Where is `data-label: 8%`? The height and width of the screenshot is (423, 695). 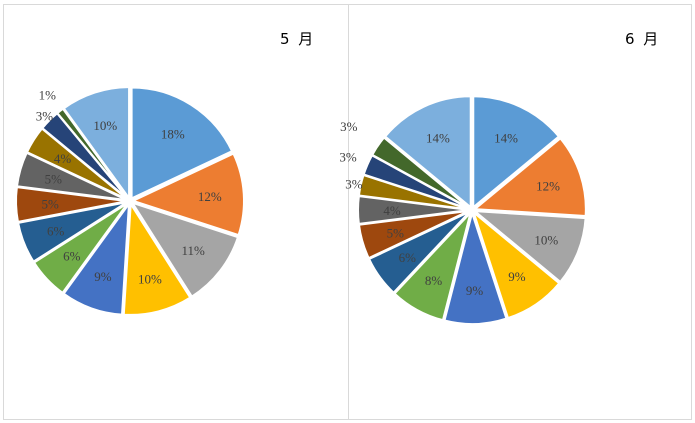
data-label: 8% is located at coordinates (434, 280).